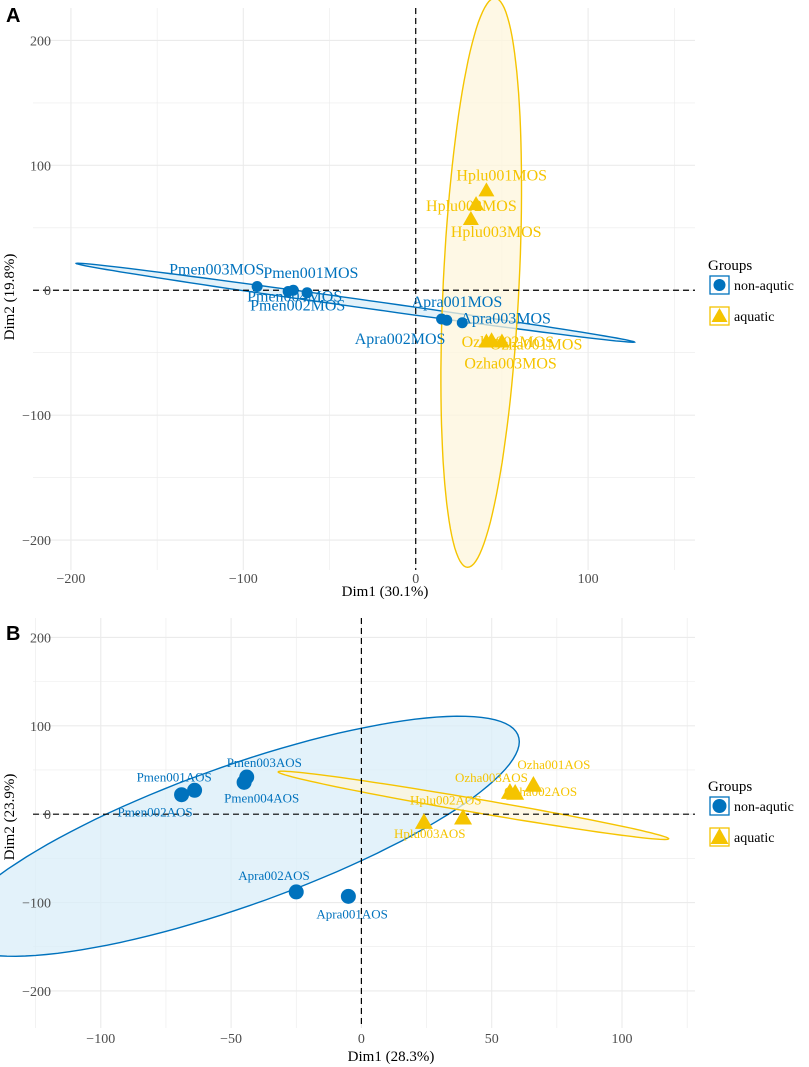 This screenshot has width=809, height=1067. I want to click on point-label-Pmen003MOS: Pmen003MOS, so click(216, 270).